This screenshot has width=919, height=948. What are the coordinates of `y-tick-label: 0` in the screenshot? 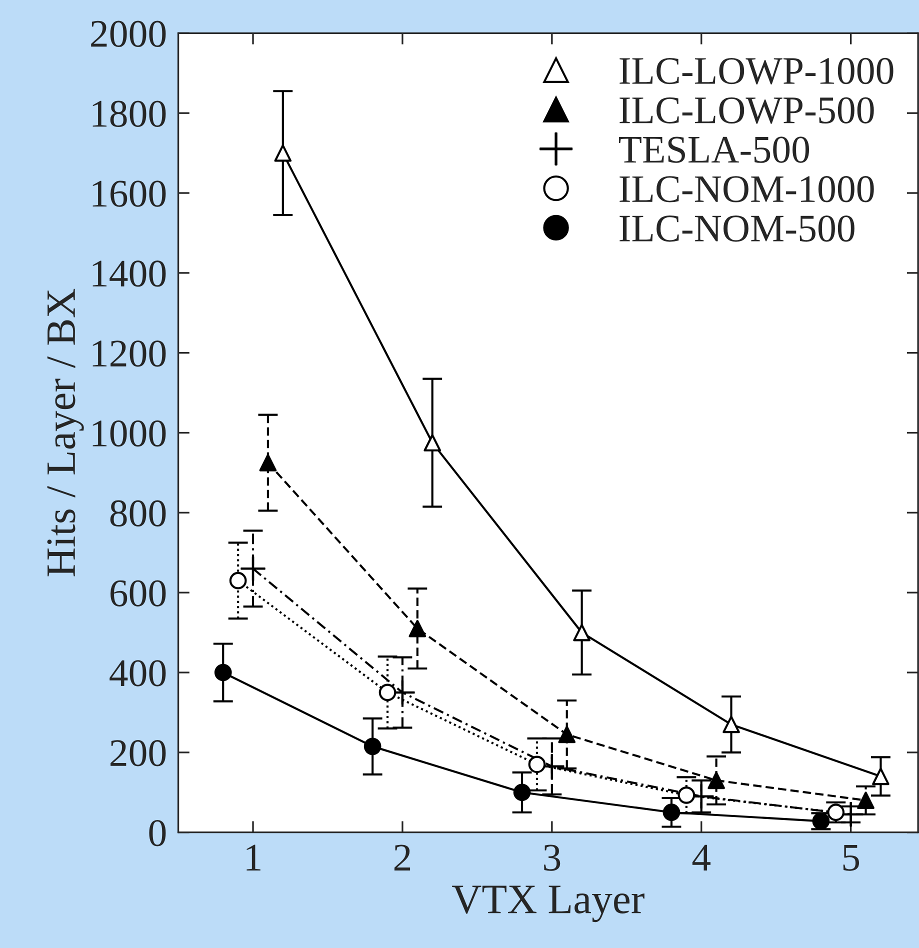 It's located at (157, 833).